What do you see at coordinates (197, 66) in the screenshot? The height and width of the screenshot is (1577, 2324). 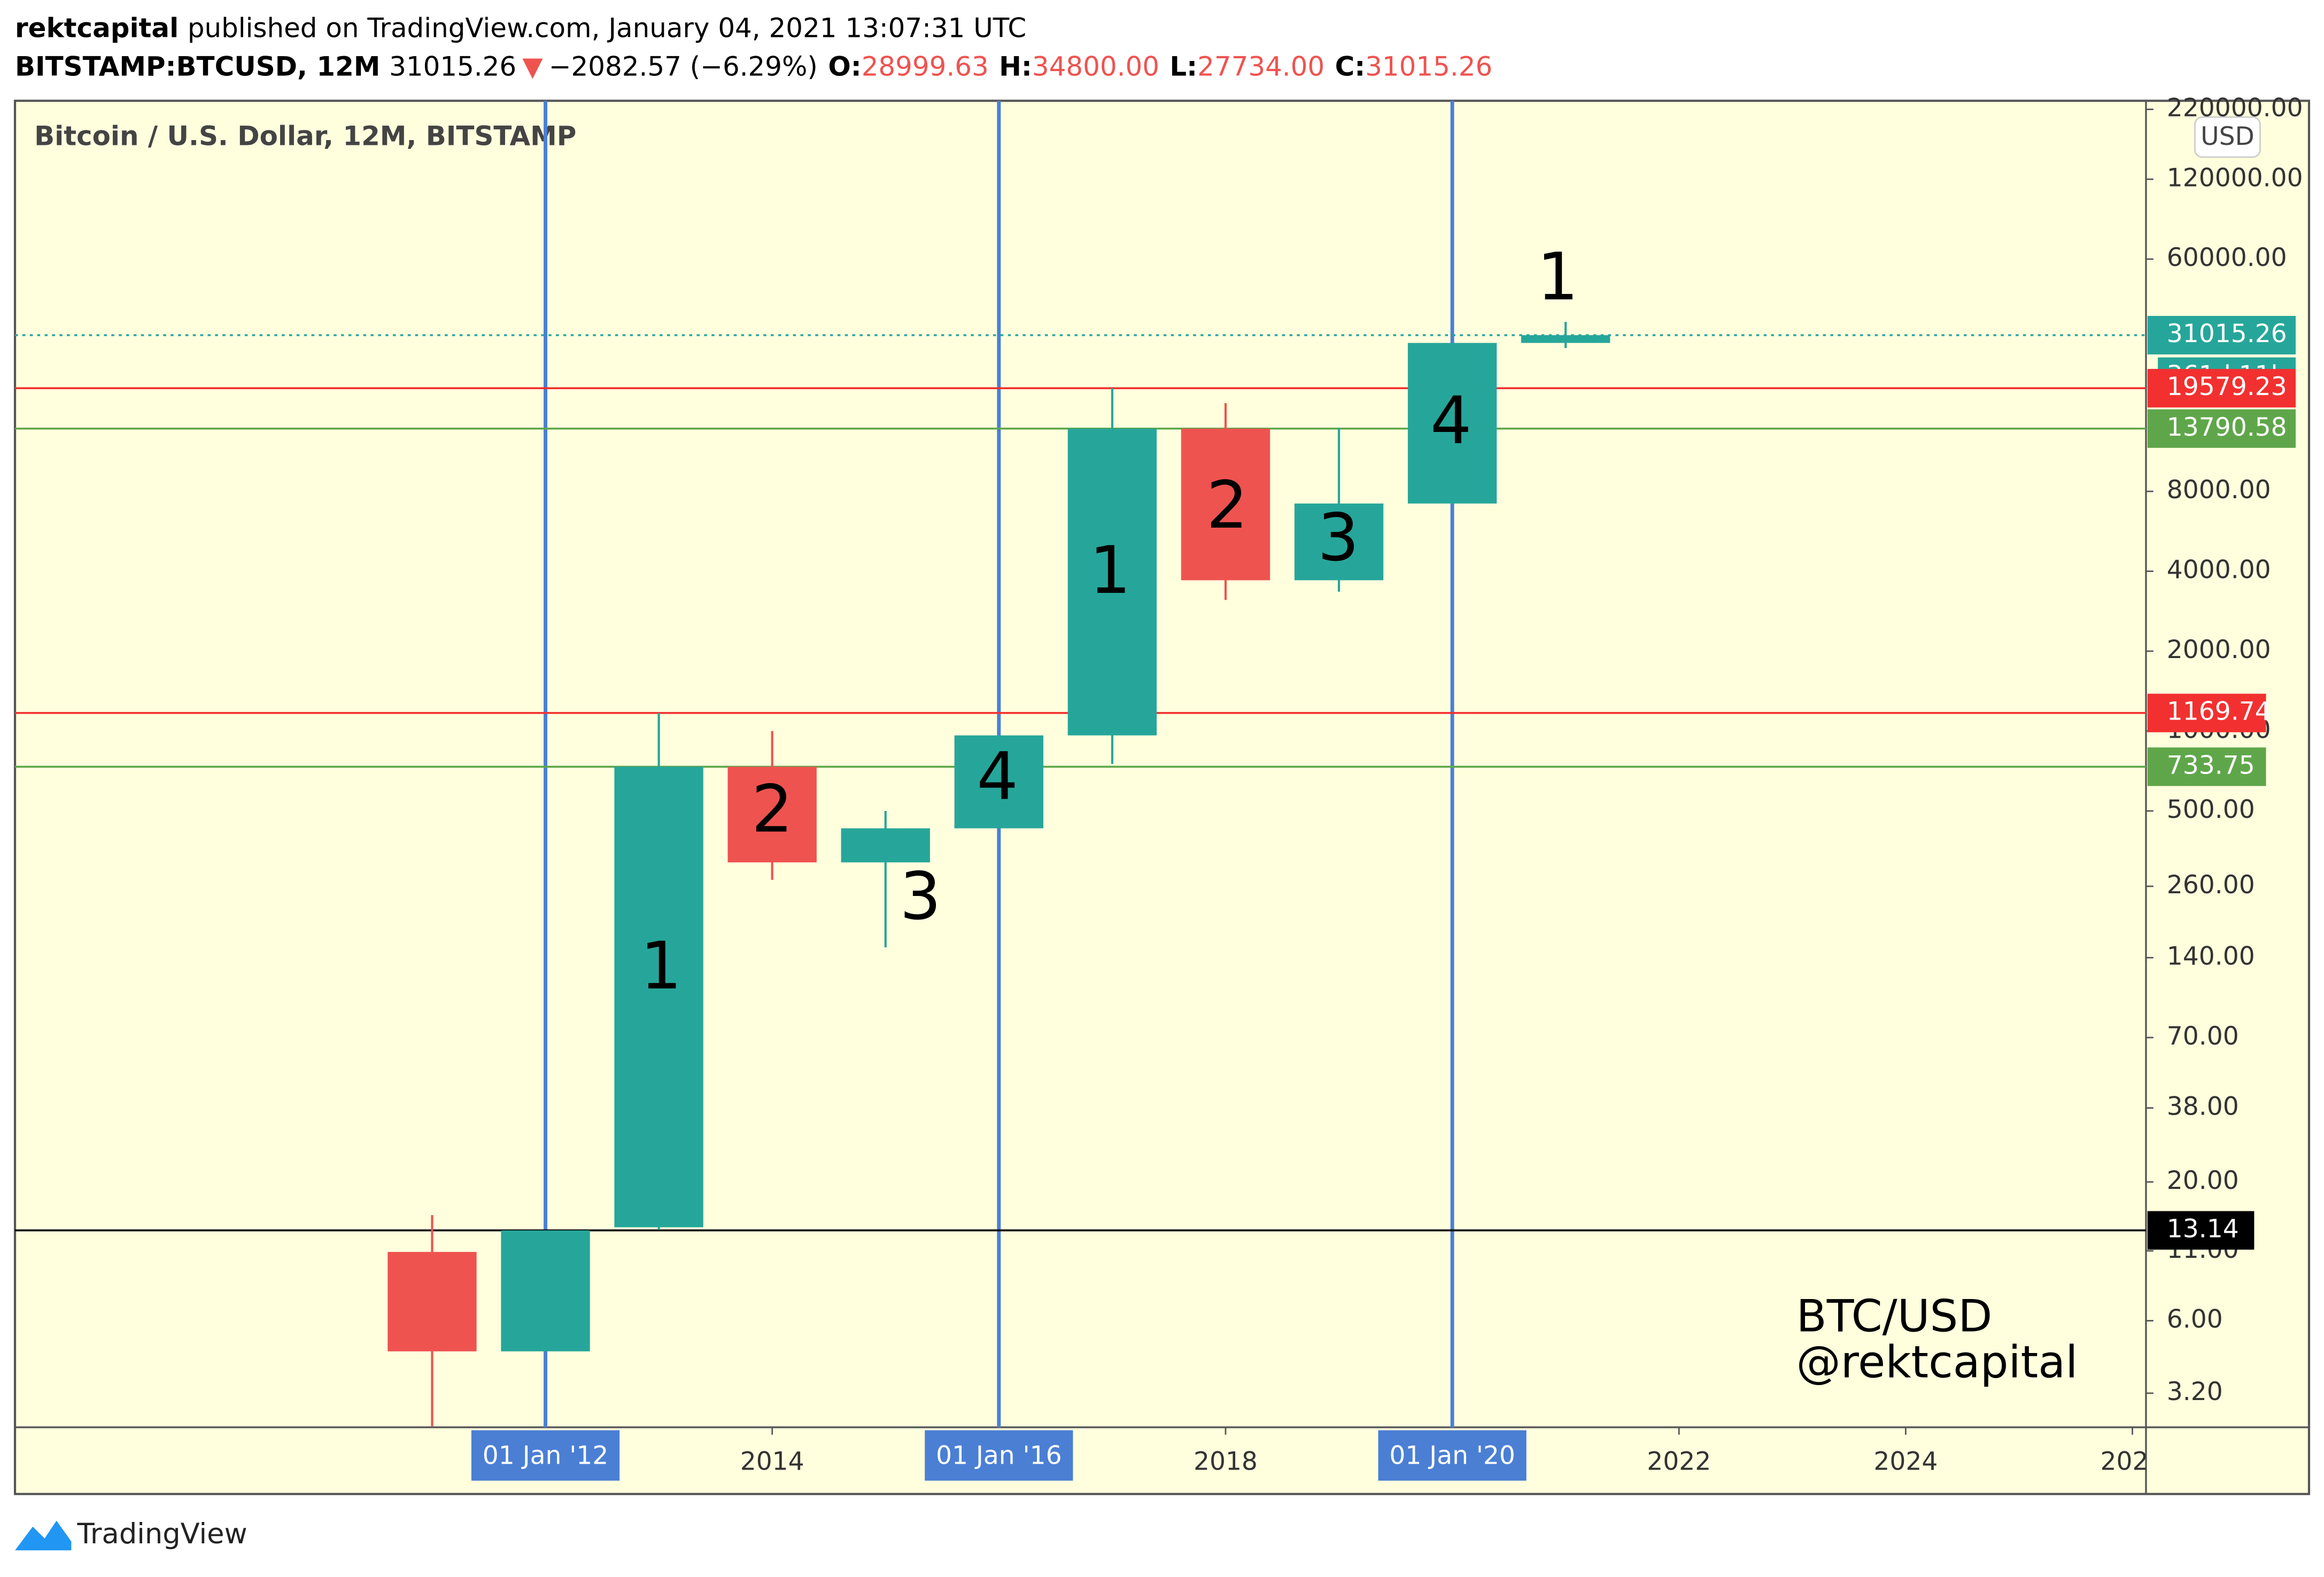 I see `symbol: BITSTAMP:BTCUSD, 12M` at bounding box center [197, 66].